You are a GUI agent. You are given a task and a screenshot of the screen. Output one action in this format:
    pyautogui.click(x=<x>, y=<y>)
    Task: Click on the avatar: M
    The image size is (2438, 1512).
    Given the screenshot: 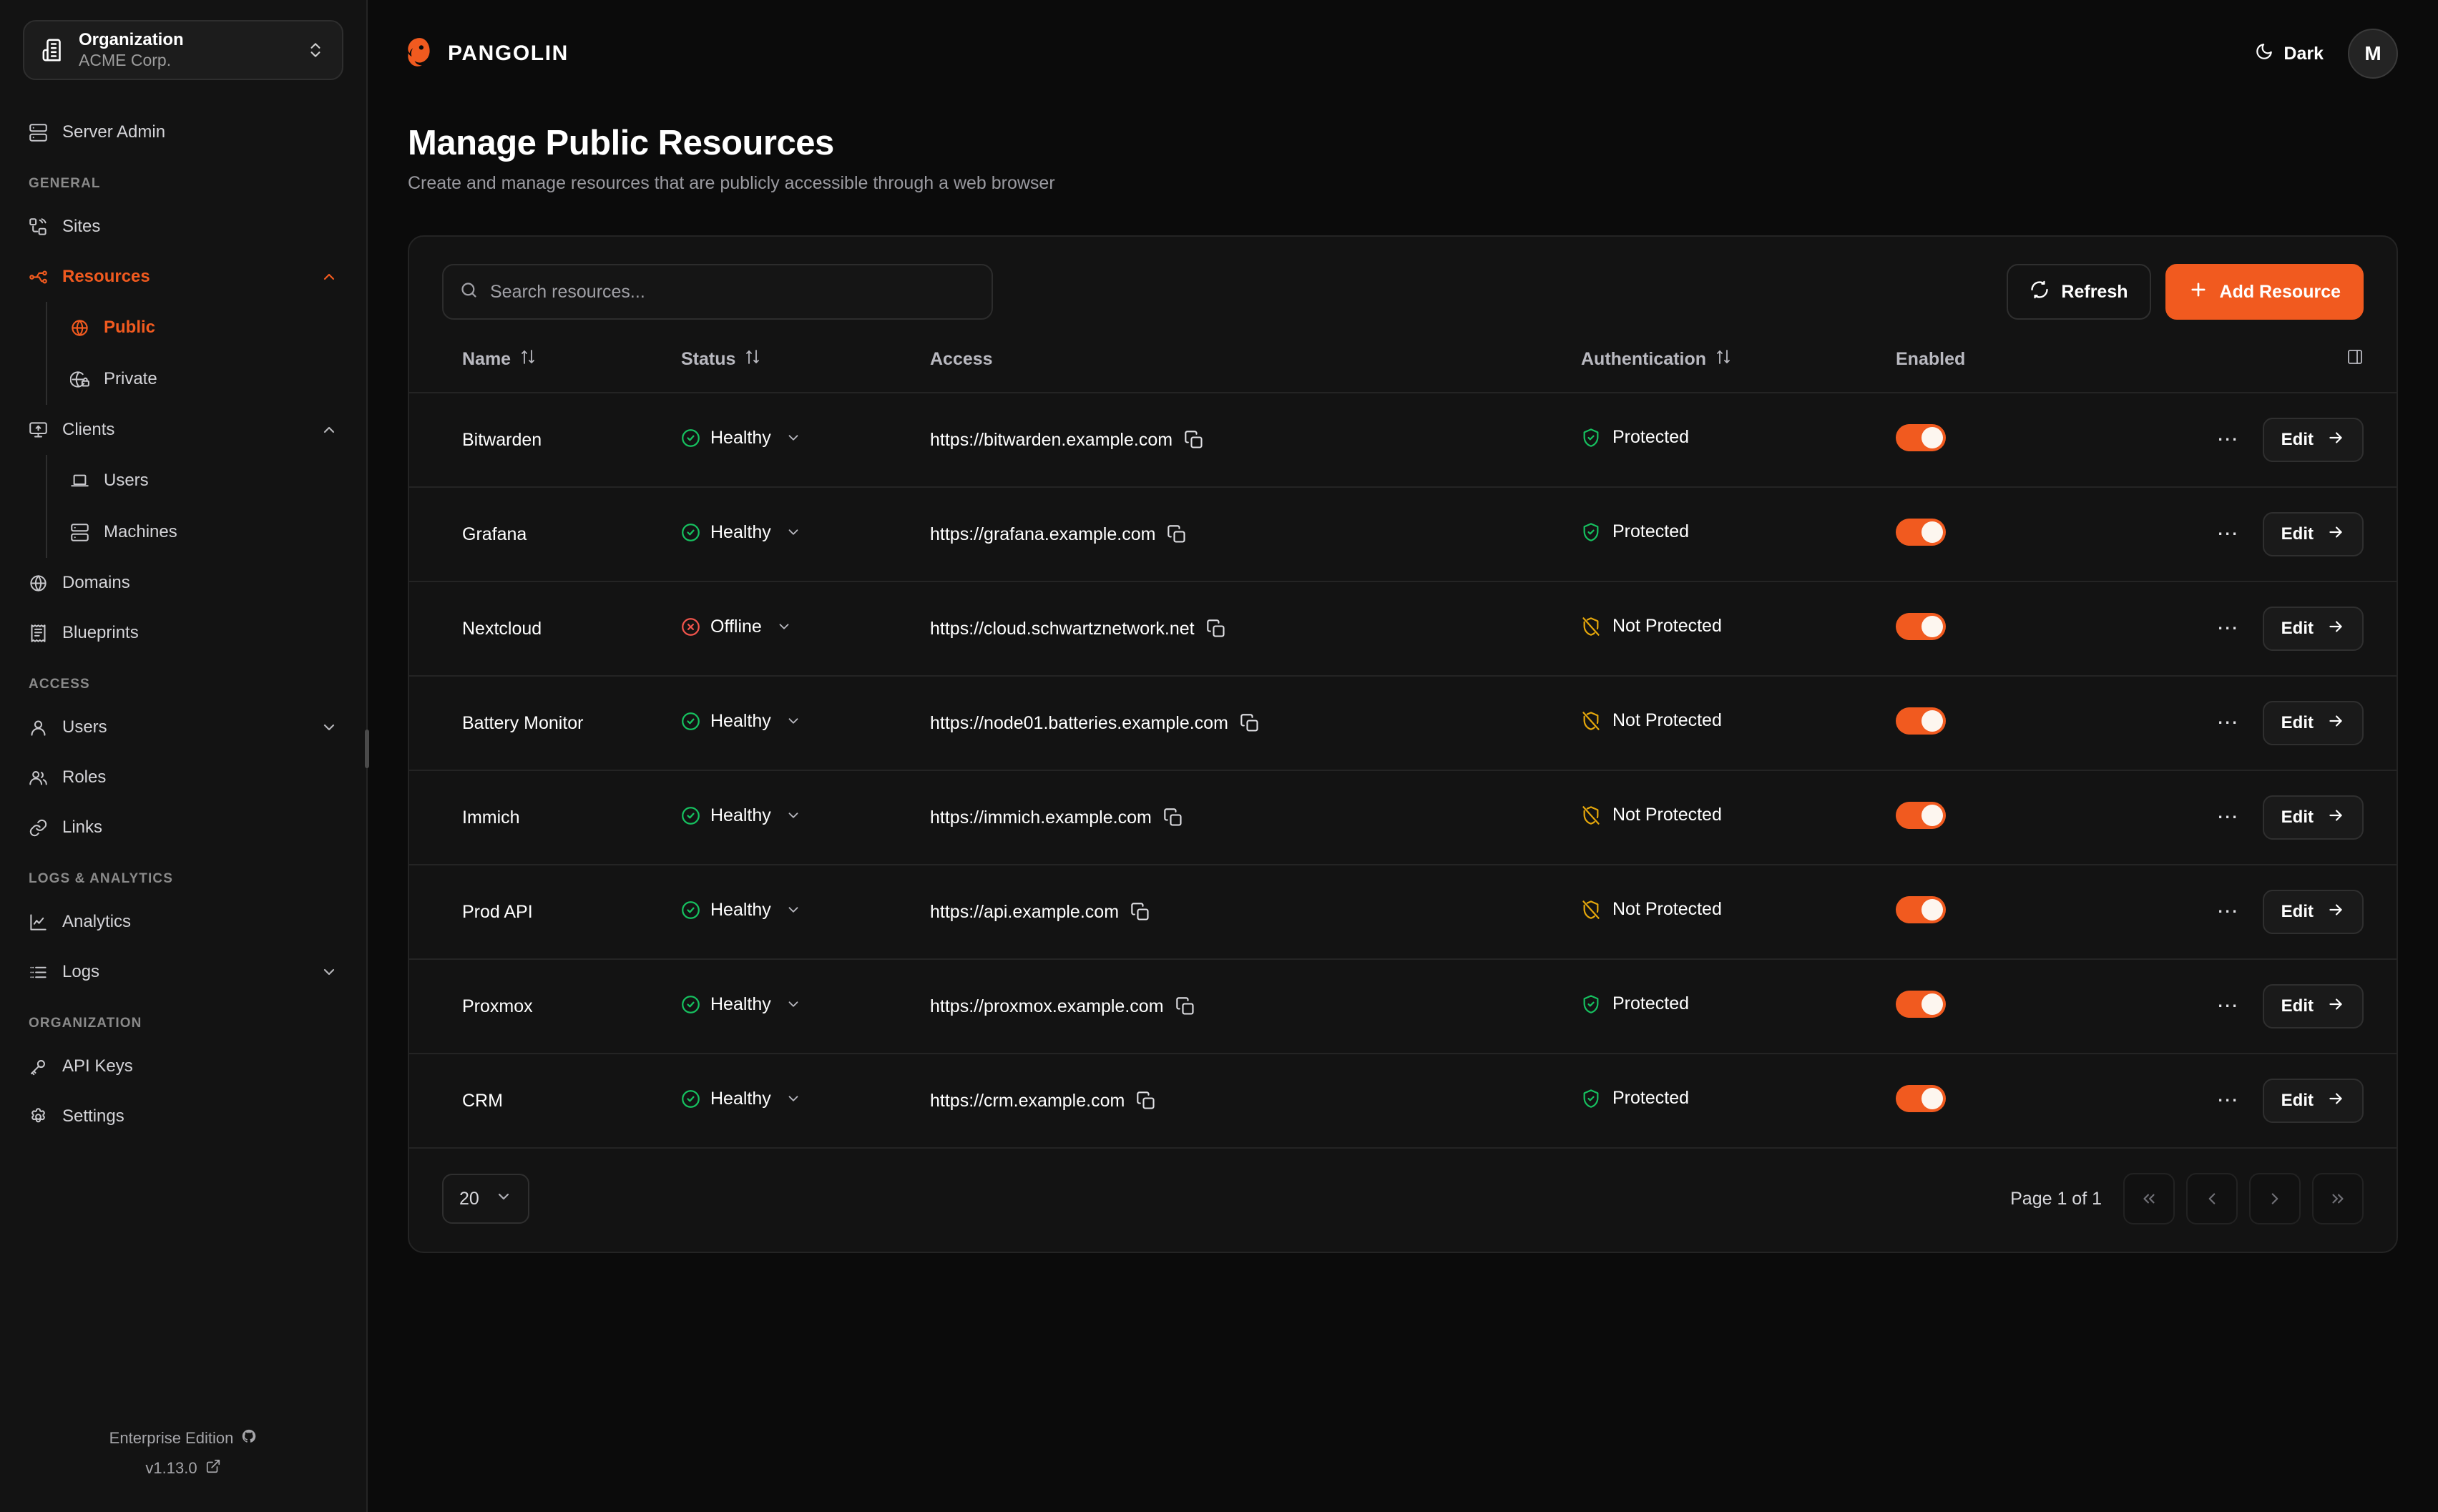 What is the action you would take?
    pyautogui.click(x=2373, y=54)
    